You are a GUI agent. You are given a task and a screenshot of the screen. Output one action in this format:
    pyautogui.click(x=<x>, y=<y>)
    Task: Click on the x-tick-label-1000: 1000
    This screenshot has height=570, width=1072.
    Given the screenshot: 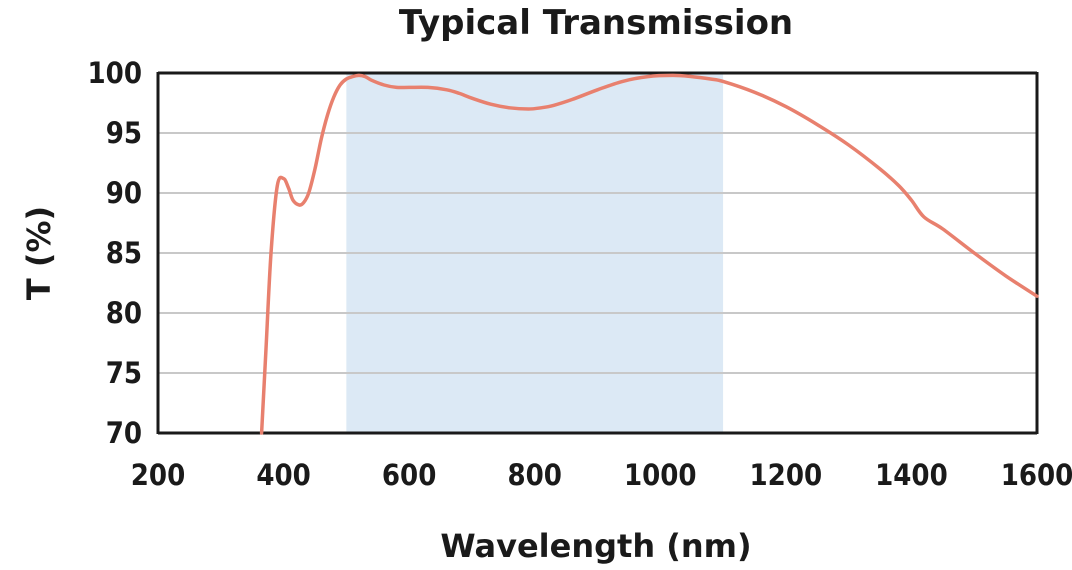 What is the action you would take?
    pyautogui.click(x=660, y=475)
    